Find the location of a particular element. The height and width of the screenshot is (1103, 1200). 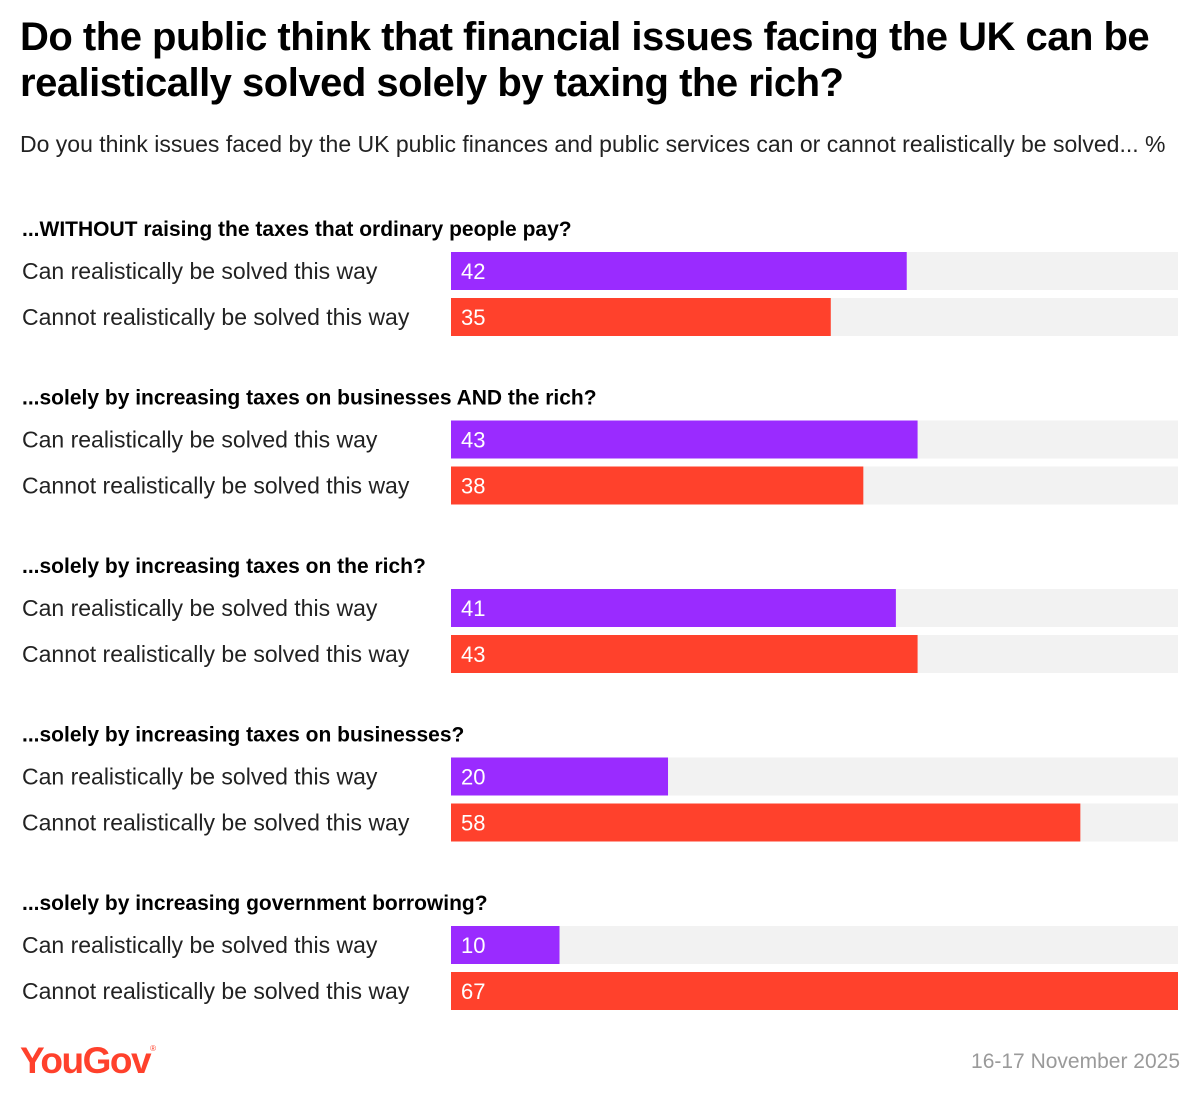

data-label: 41 is located at coordinates (473, 608).